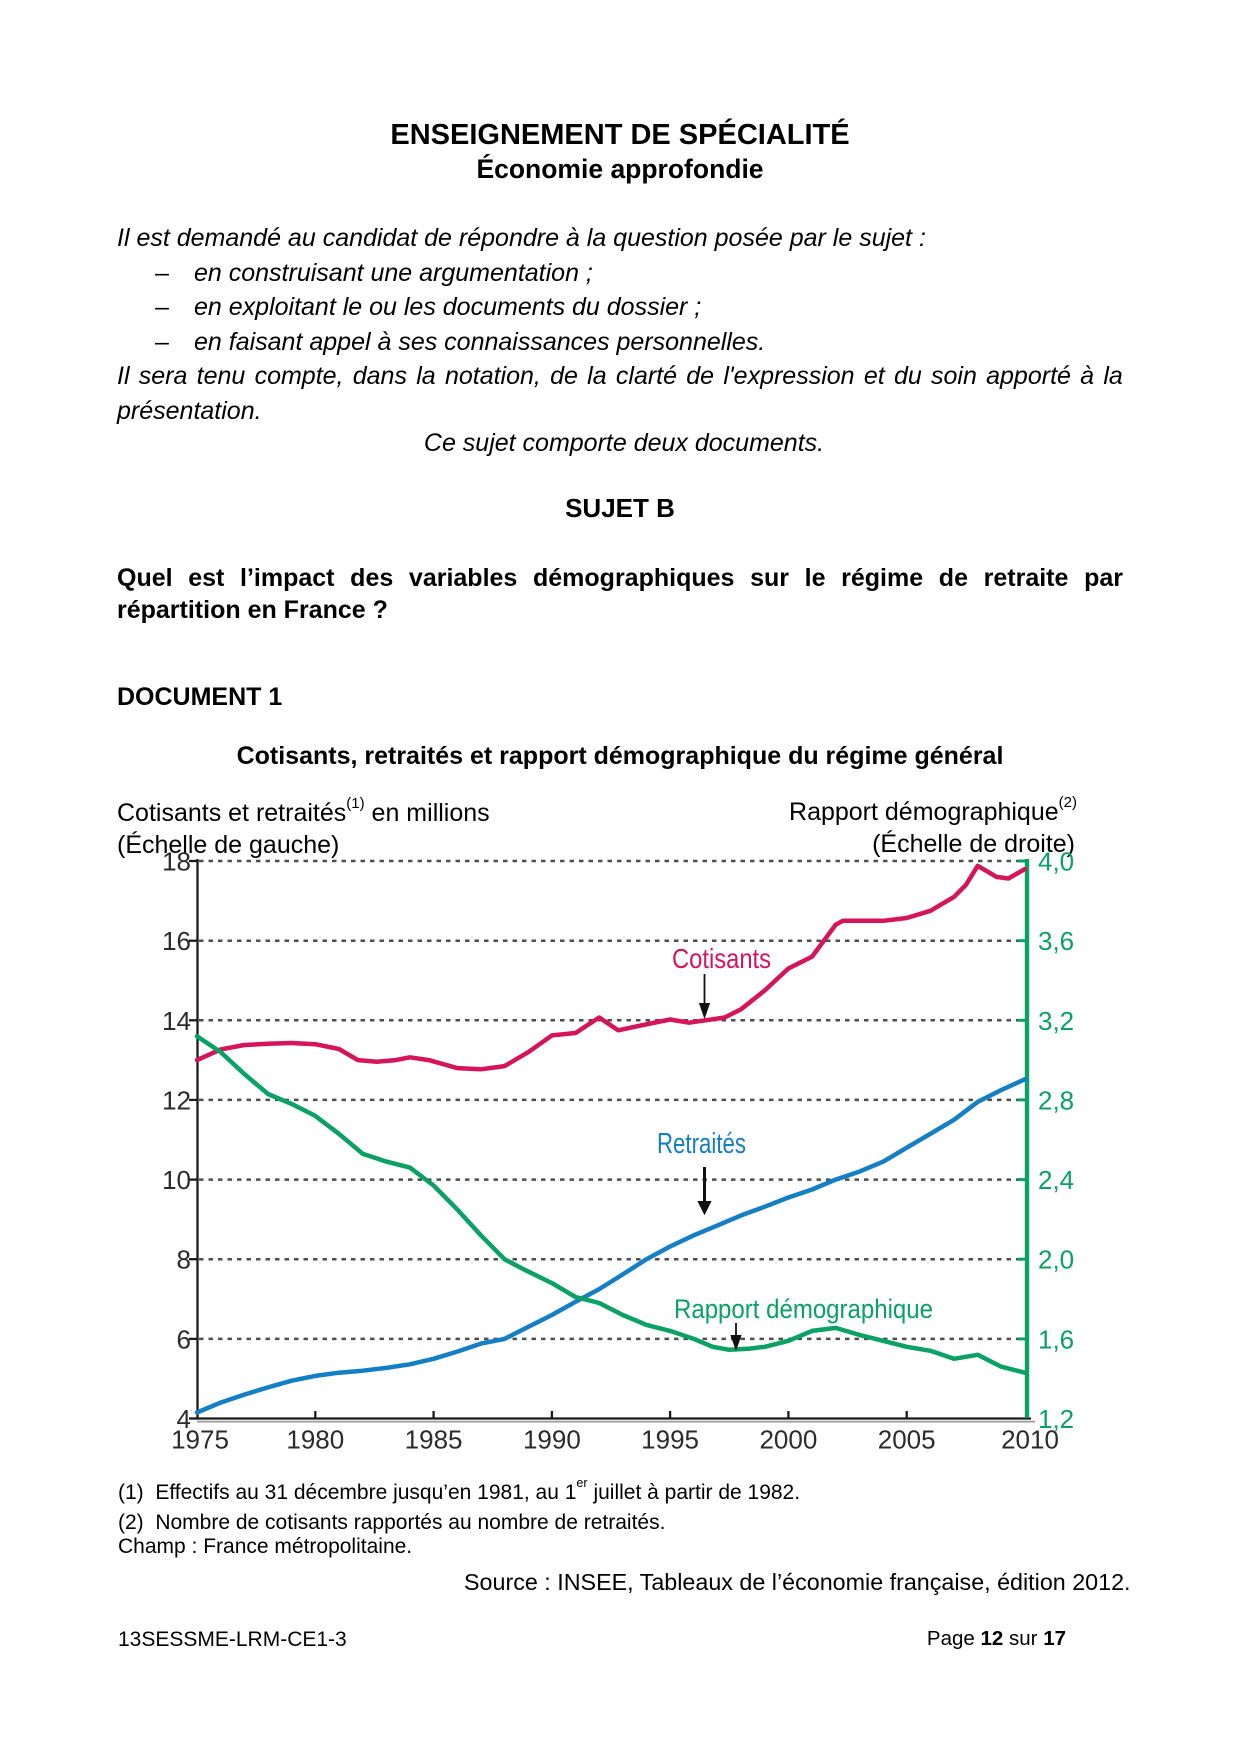  I want to click on svg-text: 1995, so click(670, 1440).